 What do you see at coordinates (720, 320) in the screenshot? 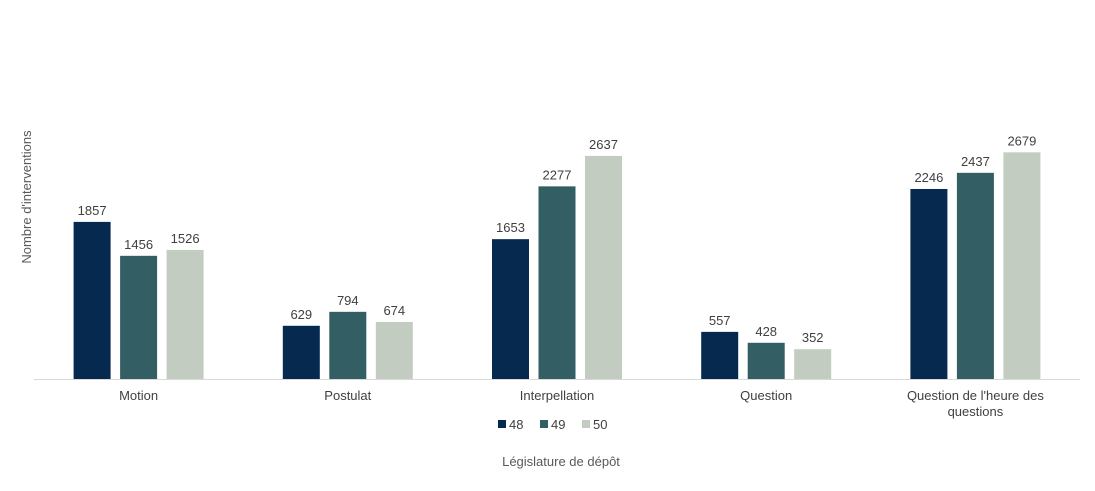
I see `data-label-48-3: 557` at bounding box center [720, 320].